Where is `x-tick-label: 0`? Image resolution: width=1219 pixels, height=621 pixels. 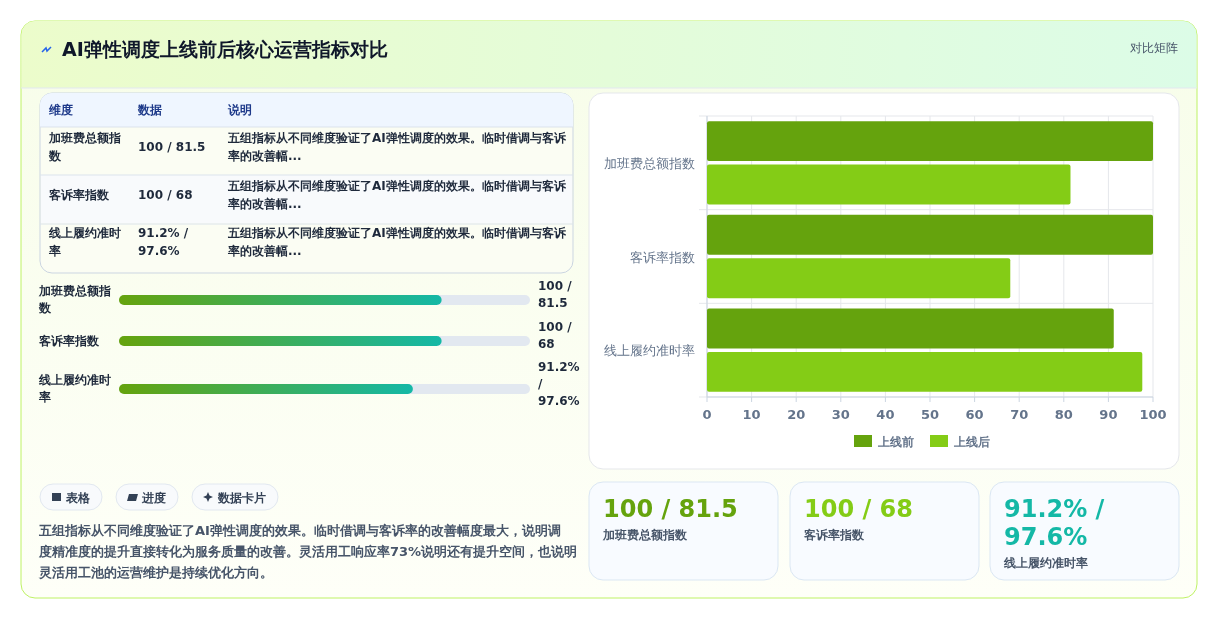
x-tick-label: 0 is located at coordinates (707, 414).